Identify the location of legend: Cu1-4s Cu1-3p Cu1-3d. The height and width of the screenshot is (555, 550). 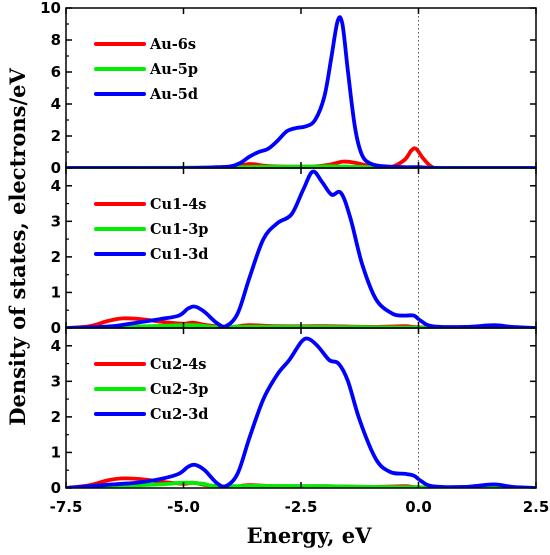
(151, 229).